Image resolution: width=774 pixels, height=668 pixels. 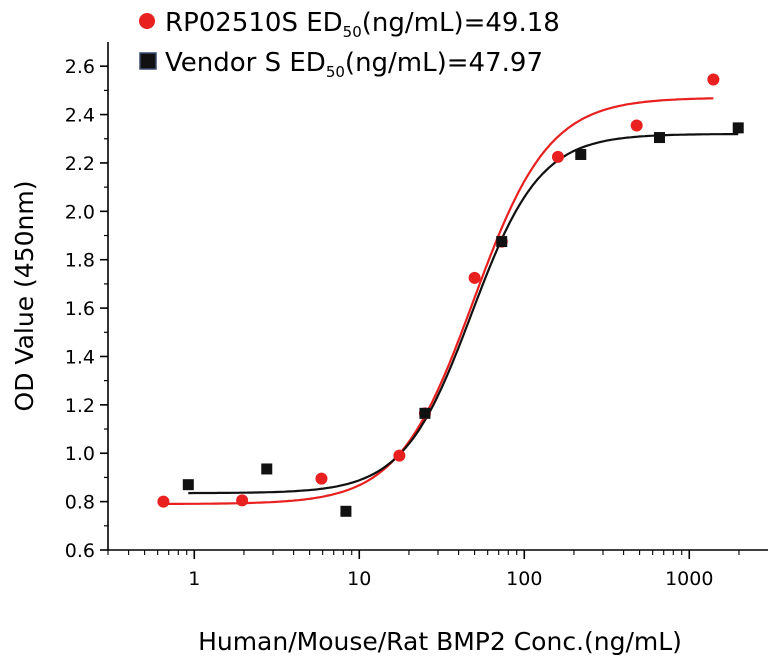 What do you see at coordinates (80, 212) in the screenshot?
I see `y-tick-label: 2.0` at bounding box center [80, 212].